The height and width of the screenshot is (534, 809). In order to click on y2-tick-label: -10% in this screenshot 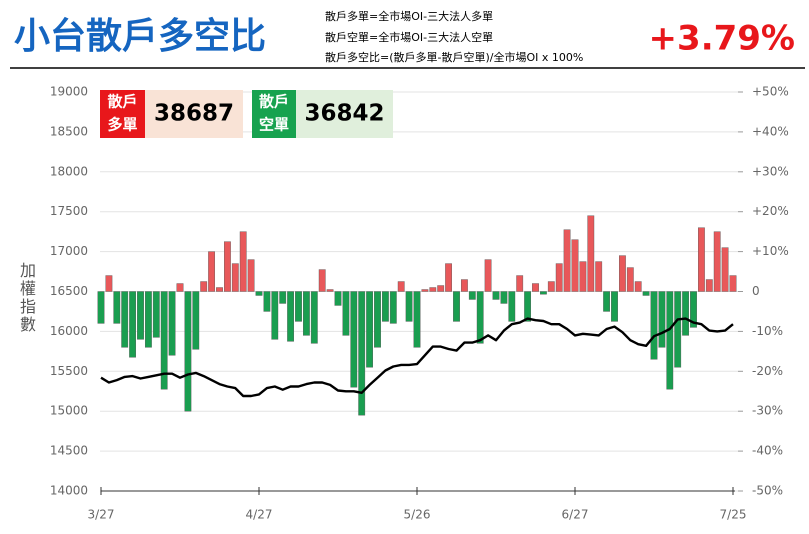, I will do `click(767, 331)`.